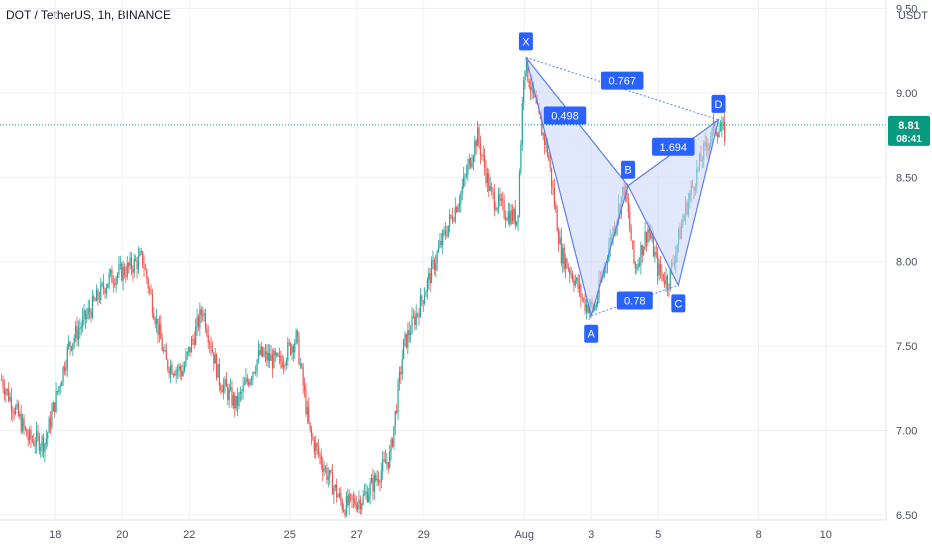  What do you see at coordinates (465, 130) in the screenshot?
I see `last-price-line: 8.81 08:41` at bounding box center [465, 130].